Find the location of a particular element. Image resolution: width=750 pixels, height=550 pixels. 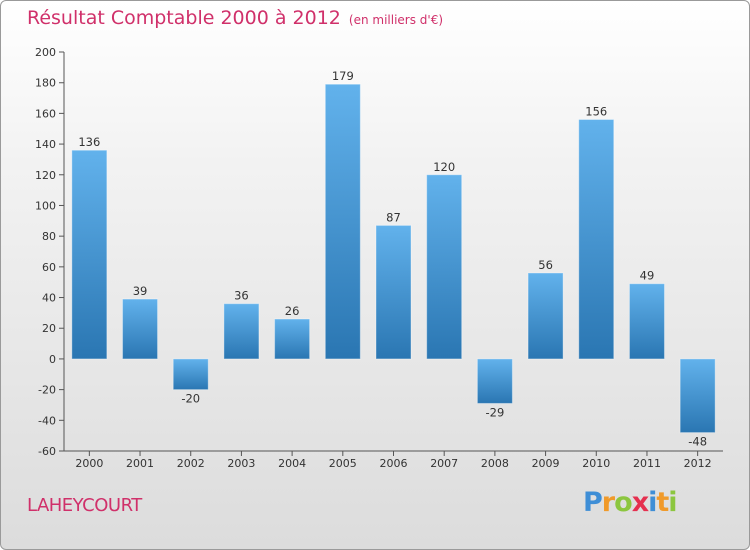

data-label: 56 is located at coordinates (545, 265).